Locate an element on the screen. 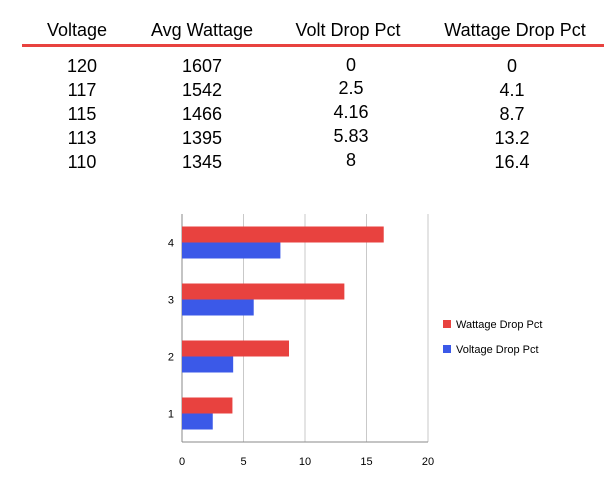  y-tick-label: 4 is located at coordinates (171, 244).